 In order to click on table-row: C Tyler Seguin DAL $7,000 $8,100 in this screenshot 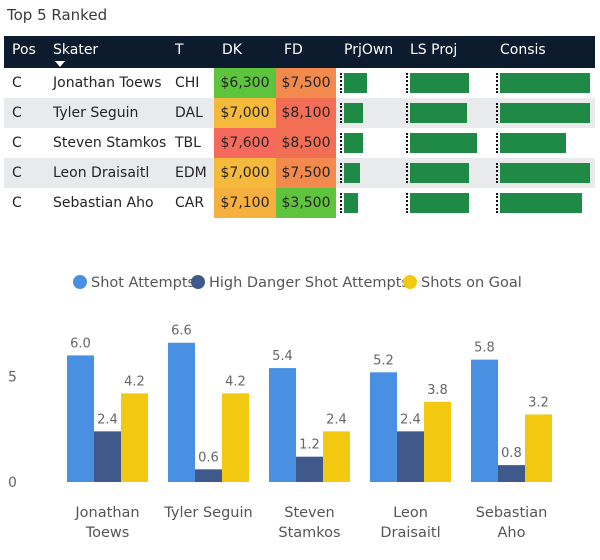, I will do `click(299, 113)`.